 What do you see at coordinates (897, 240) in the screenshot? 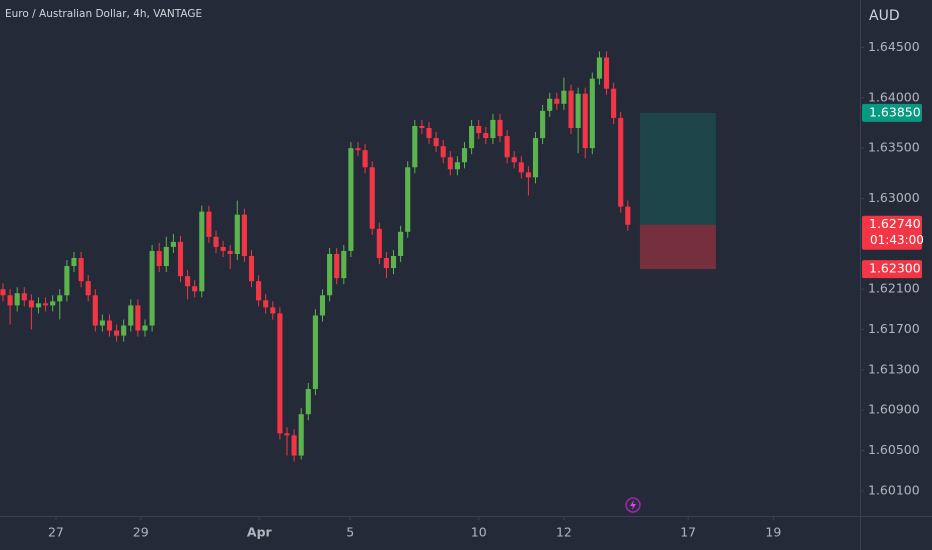
I see `countdown-label: 01:43:00` at bounding box center [897, 240].